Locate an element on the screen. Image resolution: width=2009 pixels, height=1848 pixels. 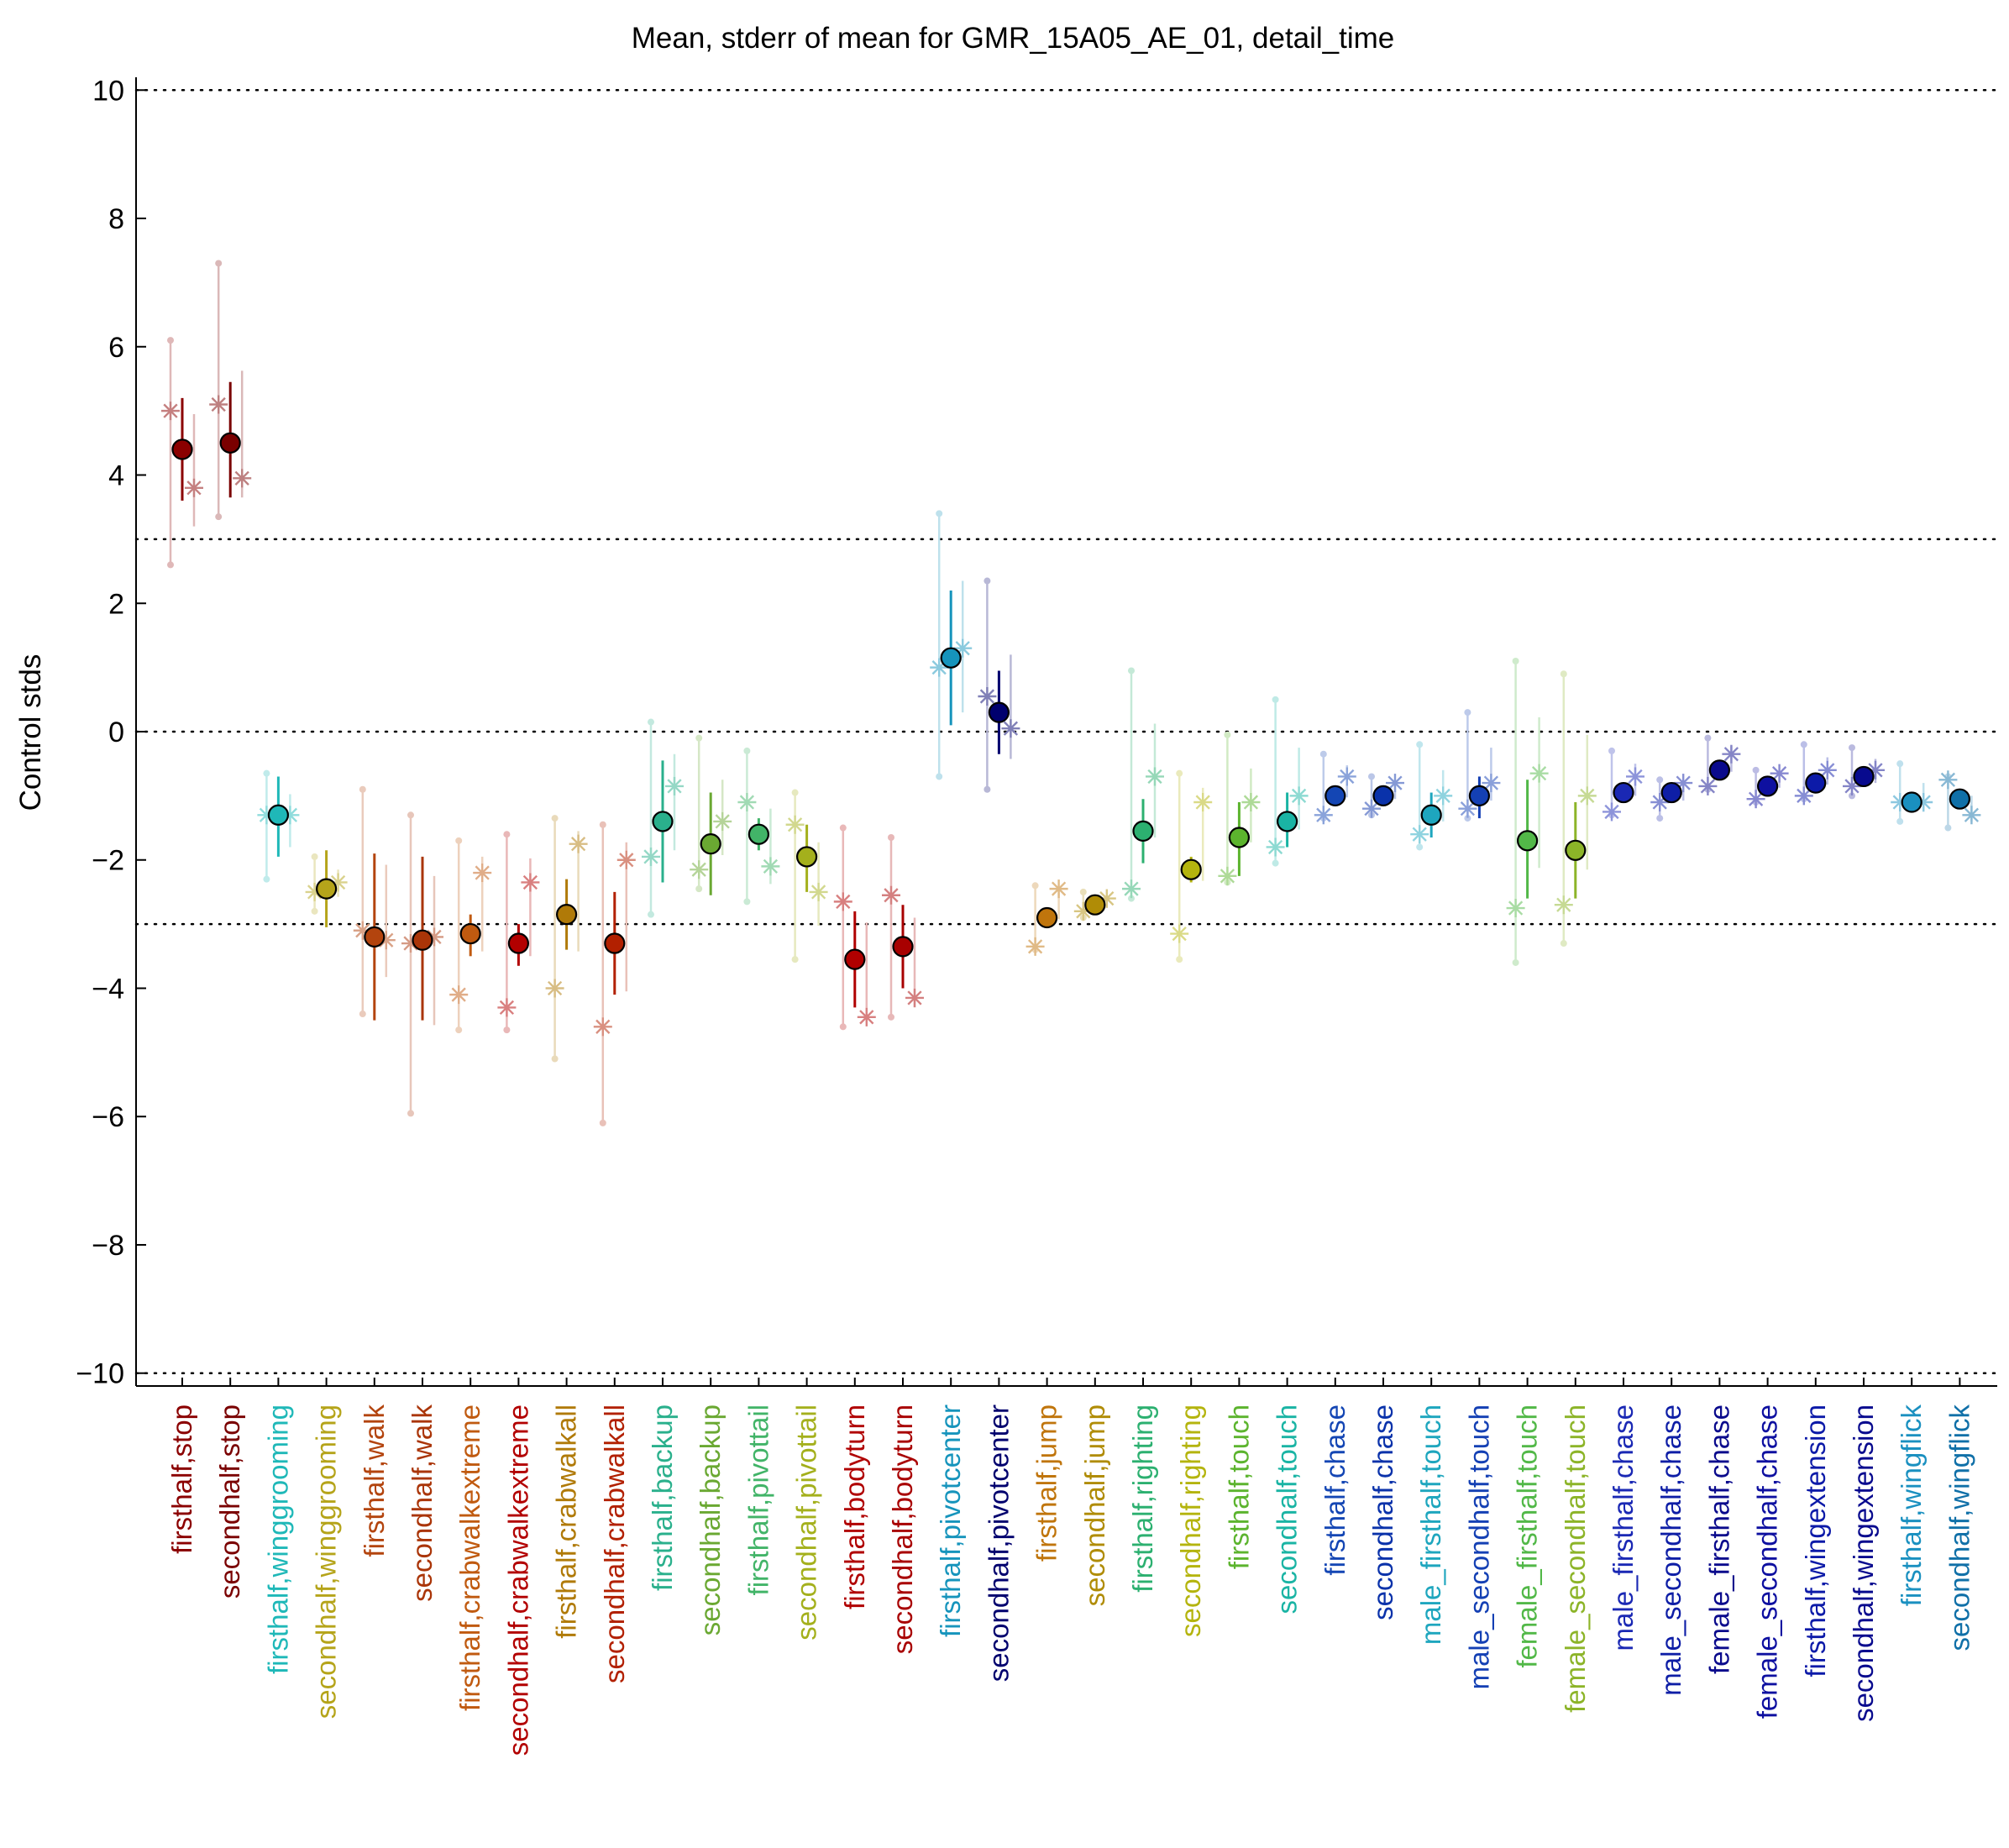
x-tick-label: male_secondhalf,touch is located at coordinates (1478, 1546).